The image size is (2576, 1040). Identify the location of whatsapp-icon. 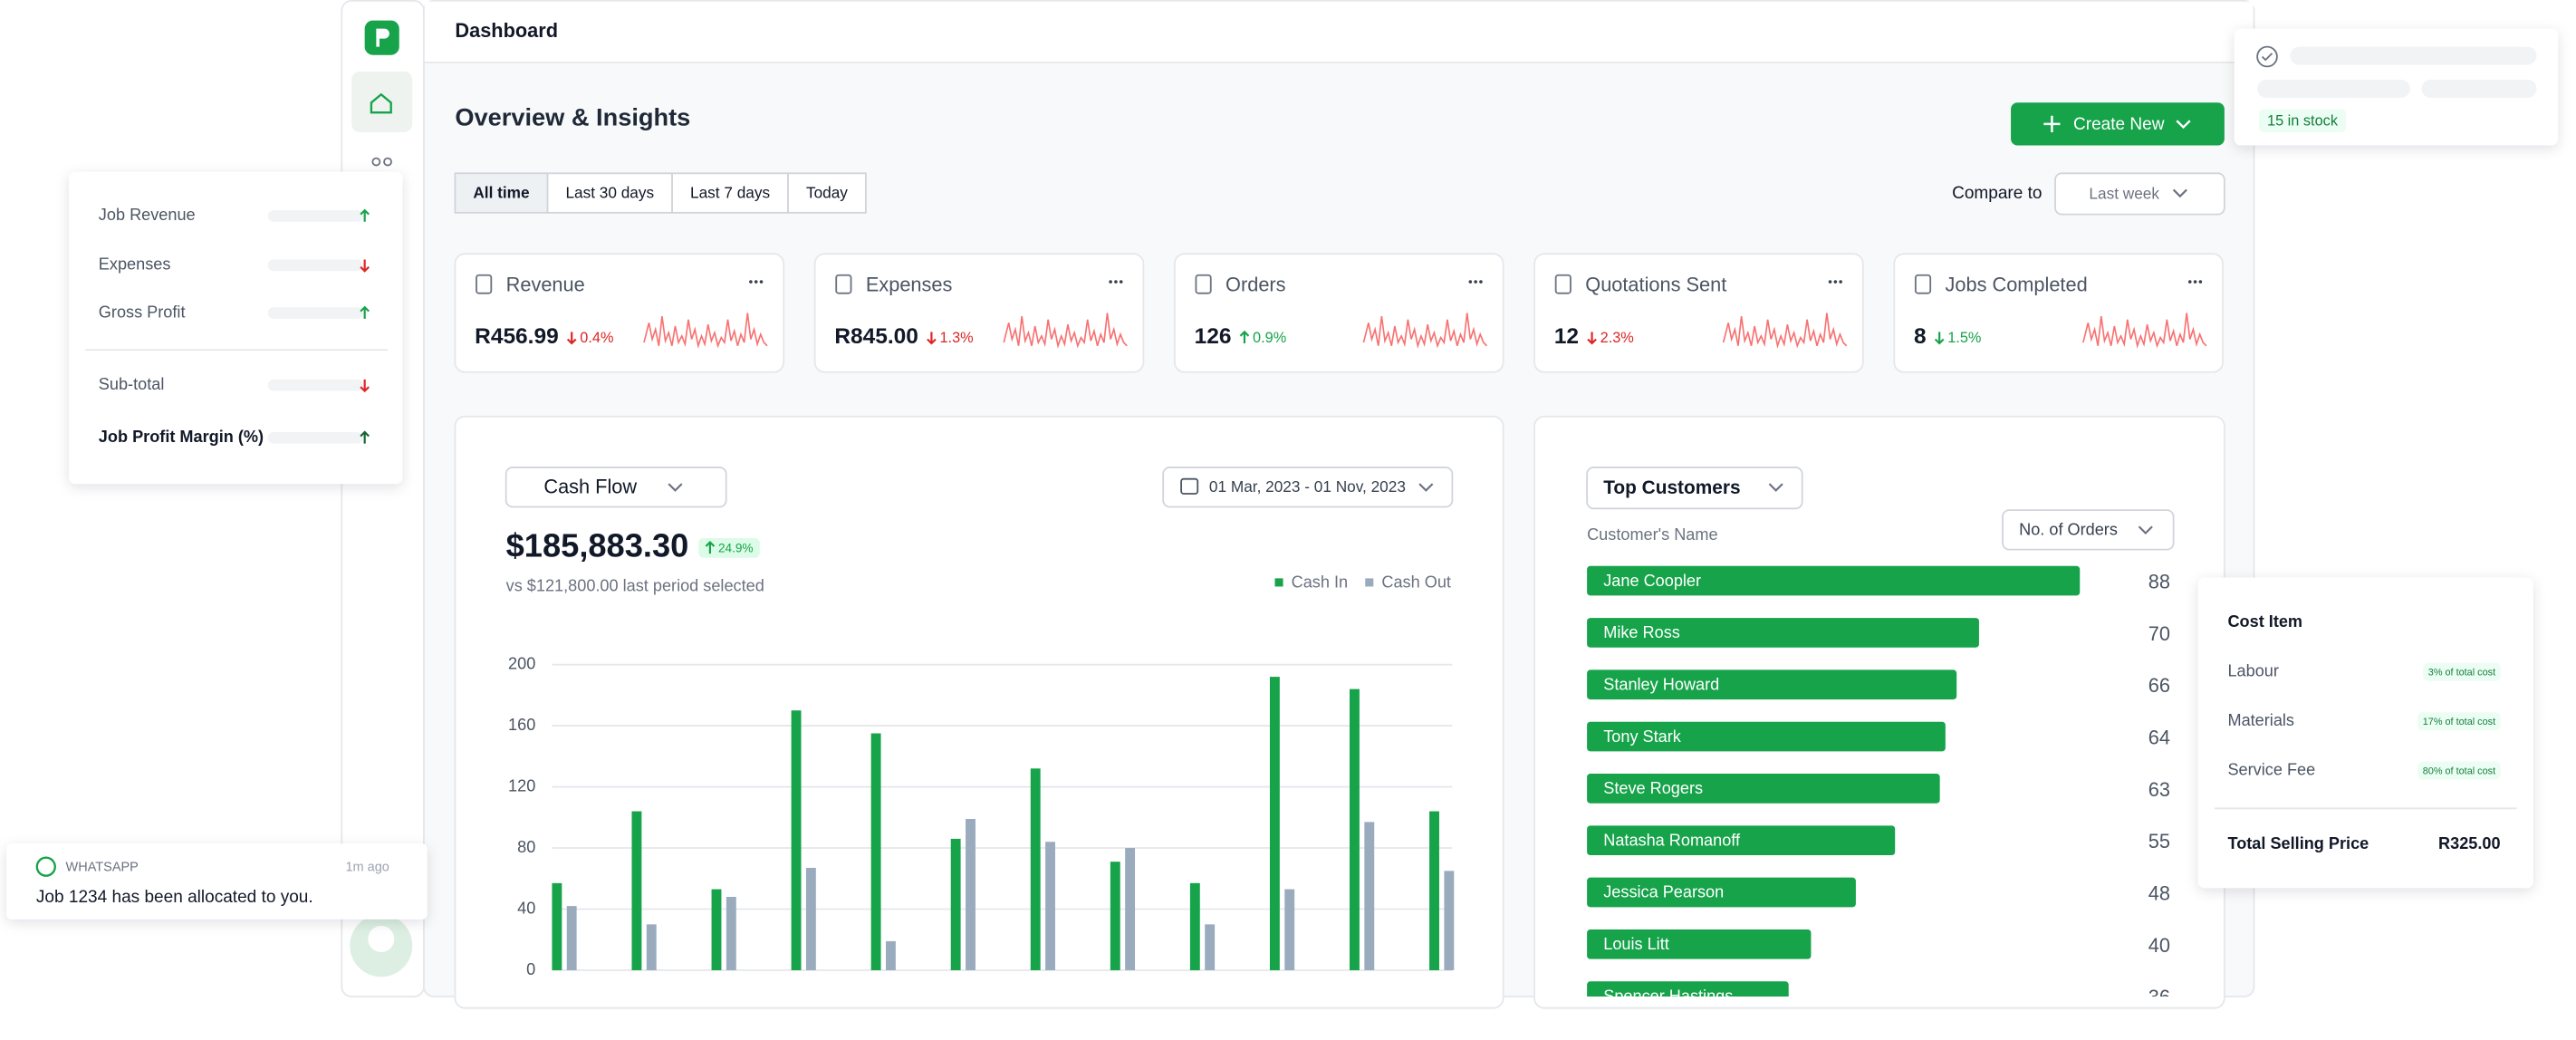
(45, 866).